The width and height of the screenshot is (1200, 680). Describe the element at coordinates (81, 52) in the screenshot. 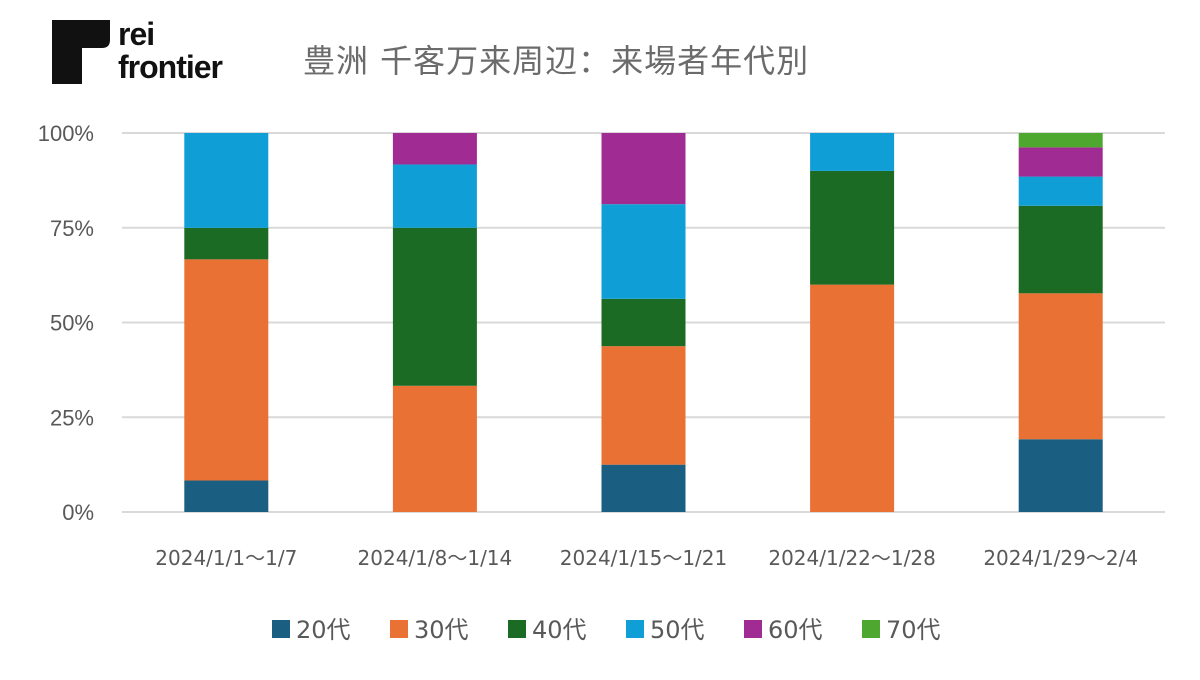

I see `logo-mark-icon` at that location.